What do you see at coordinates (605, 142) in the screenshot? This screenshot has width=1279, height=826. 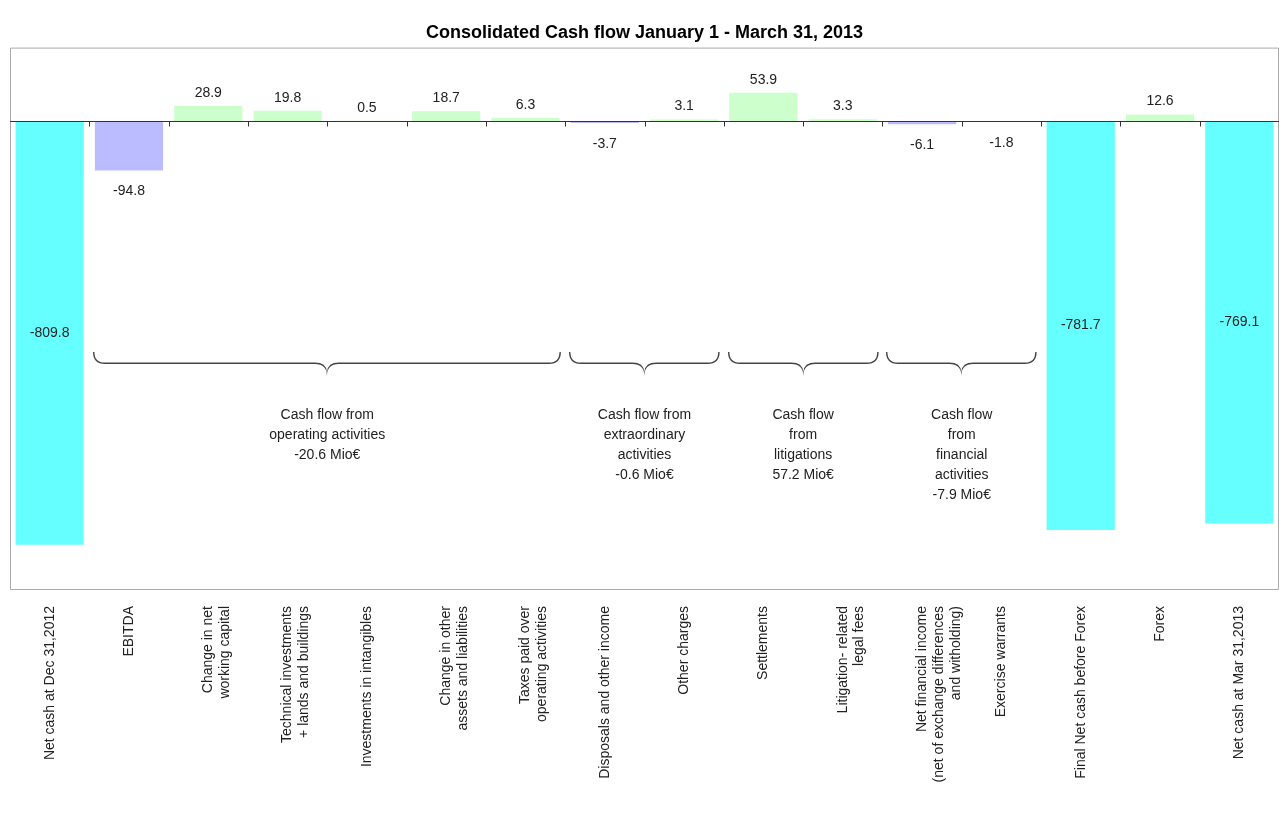 I see `data-label: -3.7` at bounding box center [605, 142].